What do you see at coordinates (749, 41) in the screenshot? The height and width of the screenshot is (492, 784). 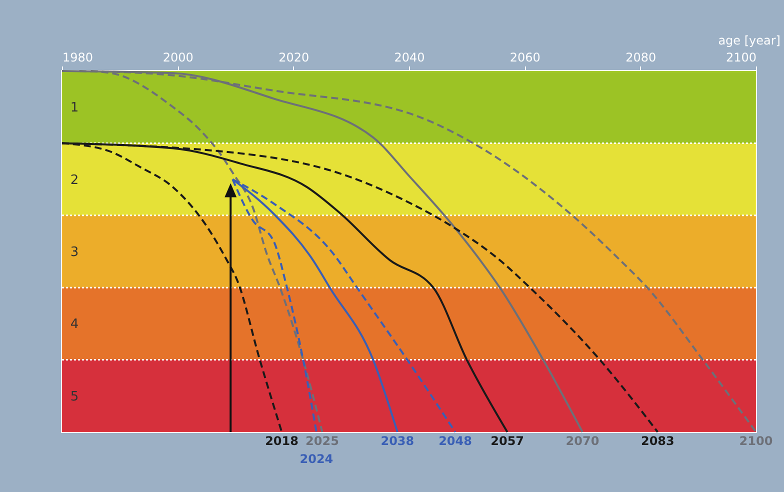 I see `x-axis-title: age [year]` at bounding box center [749, 41].